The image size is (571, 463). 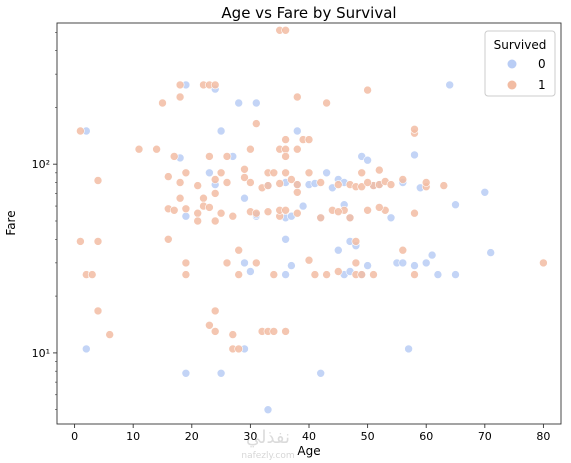 What do you see at coordinates (308, 13) in the screenshot?
I see `chart-title: Age vs Fare by Survival` at bounding box center [308, 13].